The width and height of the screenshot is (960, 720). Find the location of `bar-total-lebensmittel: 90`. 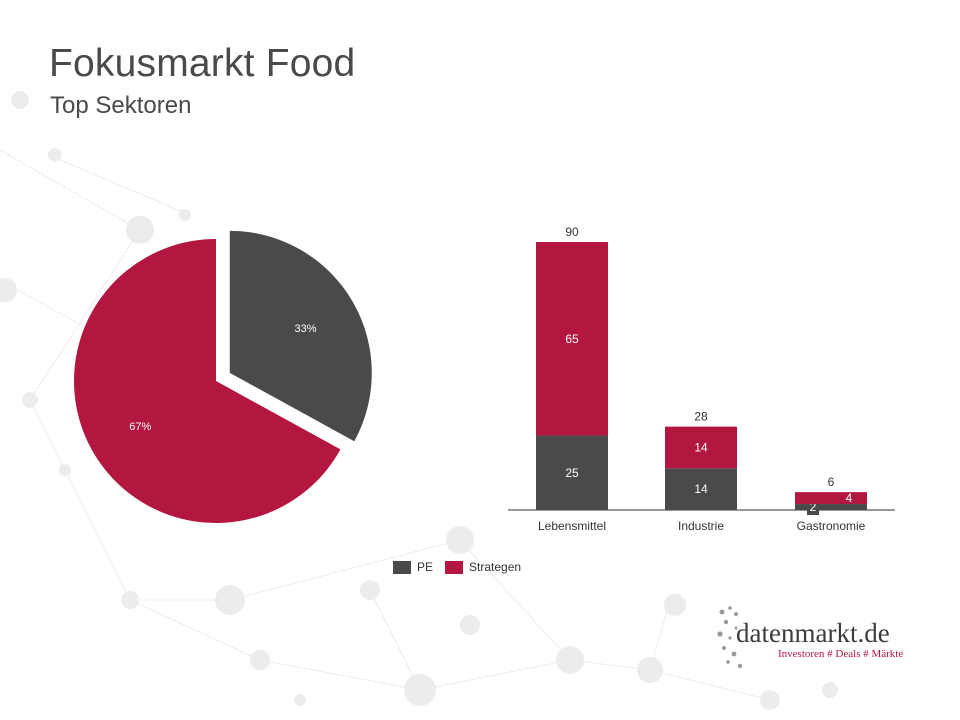

bar-total-lebensmittel: 90 is located at coordinates (572, 232).